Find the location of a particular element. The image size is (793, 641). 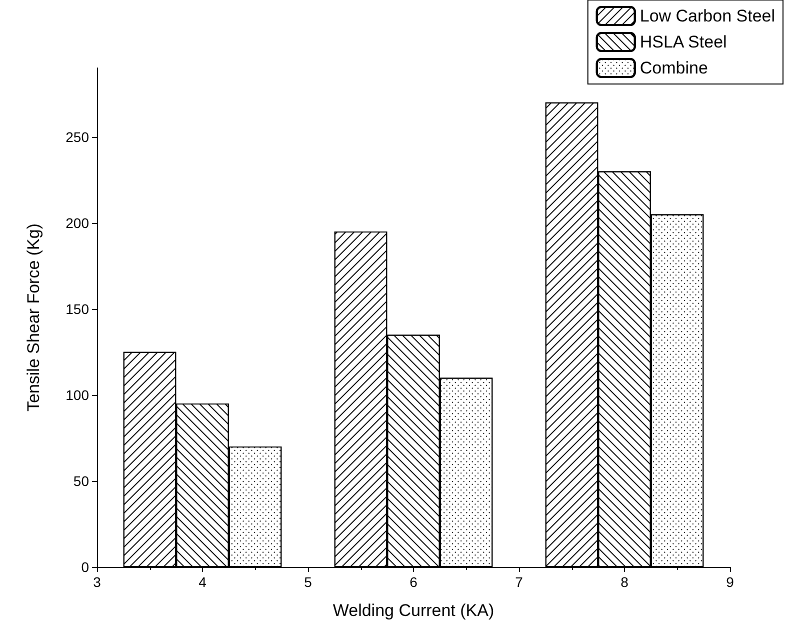

x-tick-label: 7 is located at coordinates (519, 582).